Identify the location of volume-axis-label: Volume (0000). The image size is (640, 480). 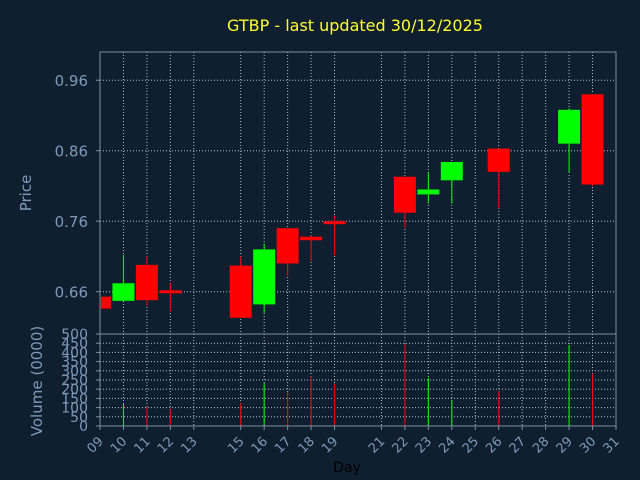
(37, 381).